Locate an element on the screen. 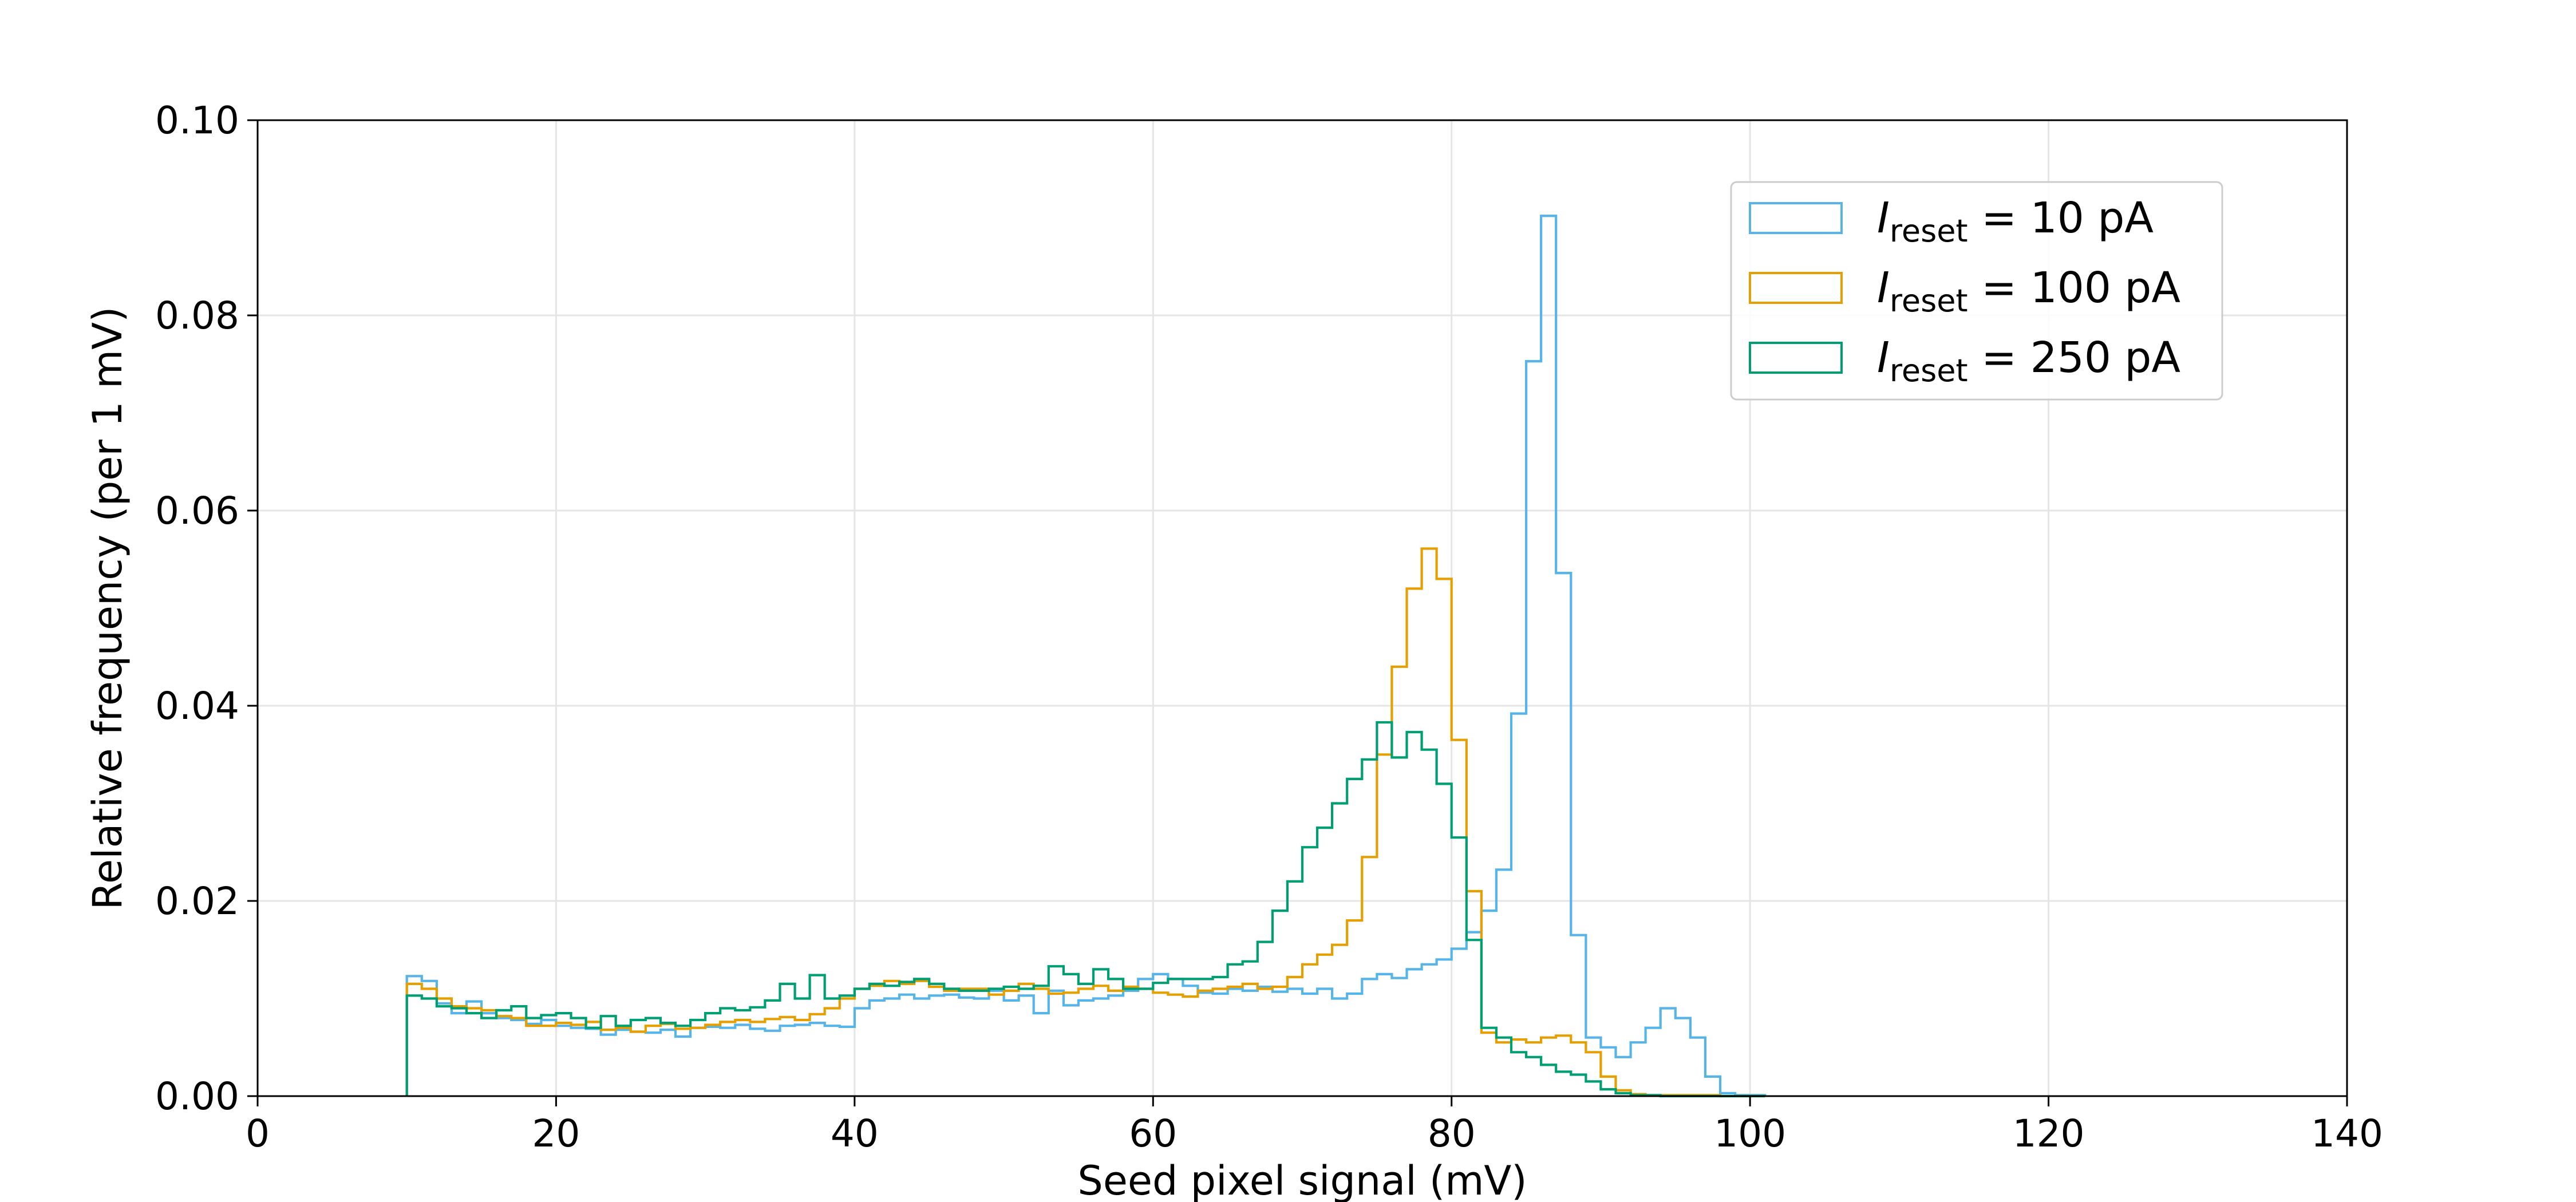  legend-label: Ireset = 100 pA is located at coordinates (2028, 291).